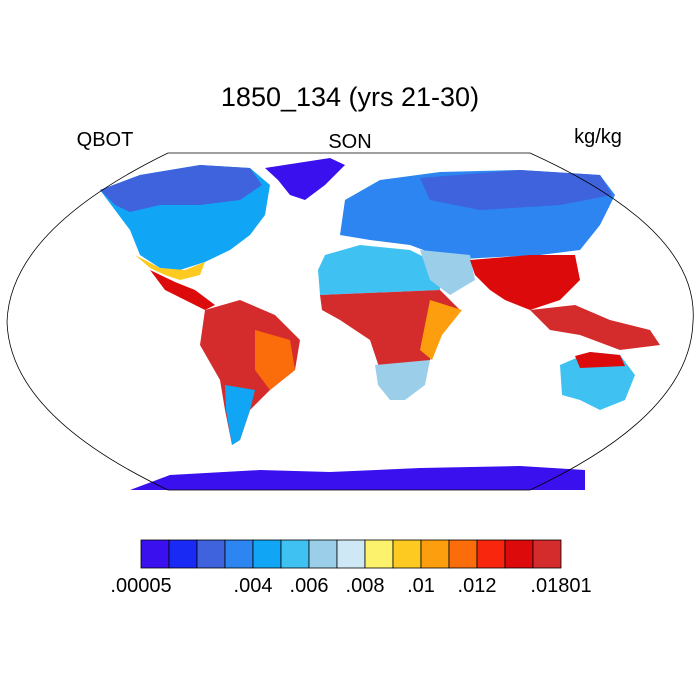 This screenshot has width=700, height=700. Describe the element at coordinates (240, 415) in the screenshot. I see `south-america-south` at that location.